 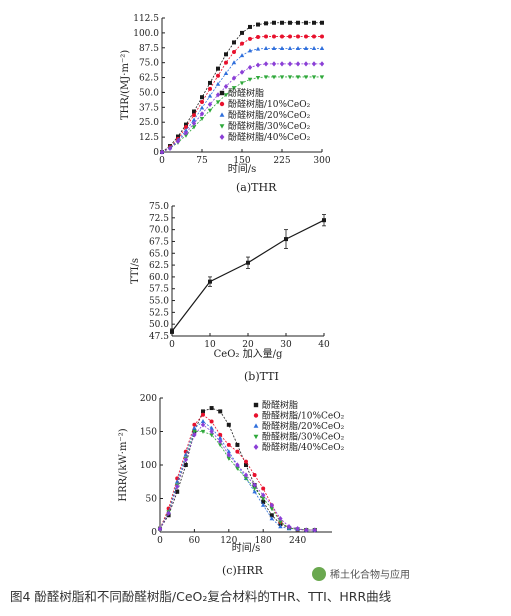 I want to click on legend-label: 酚醛树脂/30%CeO₂, so click(x=269, y=126).